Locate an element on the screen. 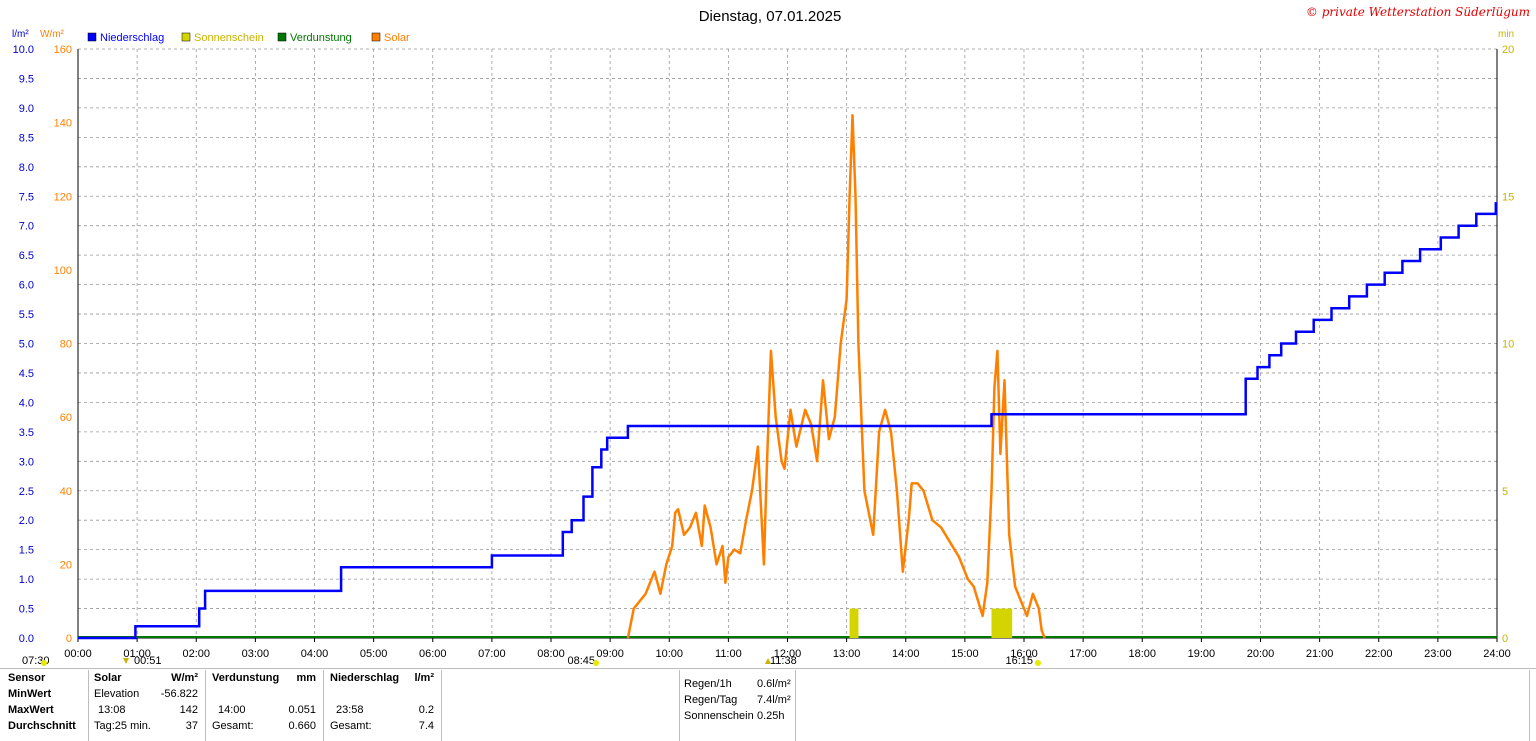 The width and height of the screenshot is (1536, 741). verd-max-value: 0.051 is located at coordinates (302, 710).